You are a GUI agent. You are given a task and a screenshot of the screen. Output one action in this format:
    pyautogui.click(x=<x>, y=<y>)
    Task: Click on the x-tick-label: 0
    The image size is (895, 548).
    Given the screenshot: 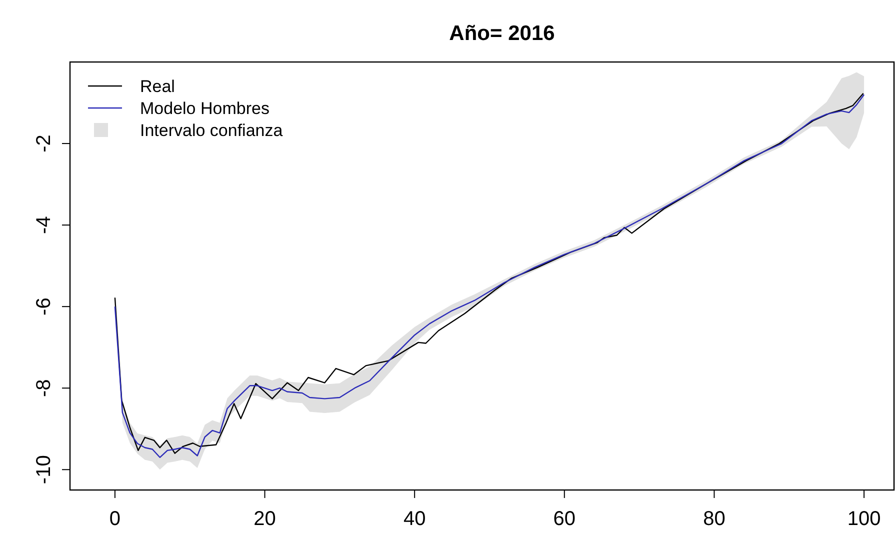 What is the action you would take?
    pyautogui.click(x=115, y=519)
    